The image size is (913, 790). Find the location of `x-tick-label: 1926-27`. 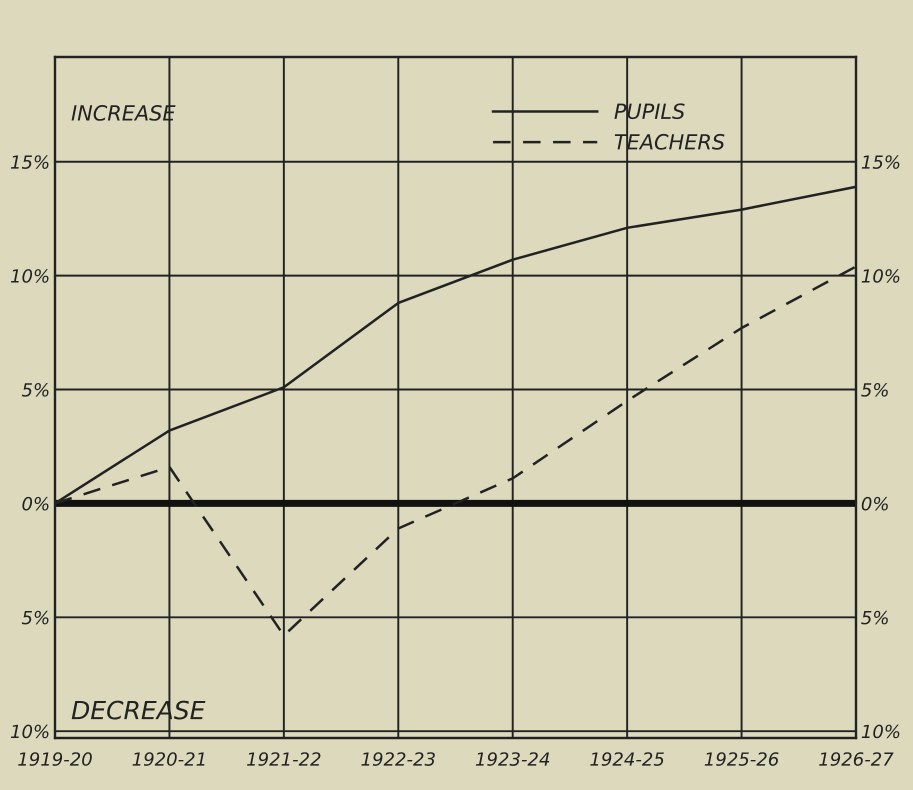

x-tick-label: 1926-27 is located at coordinates (856, 759).